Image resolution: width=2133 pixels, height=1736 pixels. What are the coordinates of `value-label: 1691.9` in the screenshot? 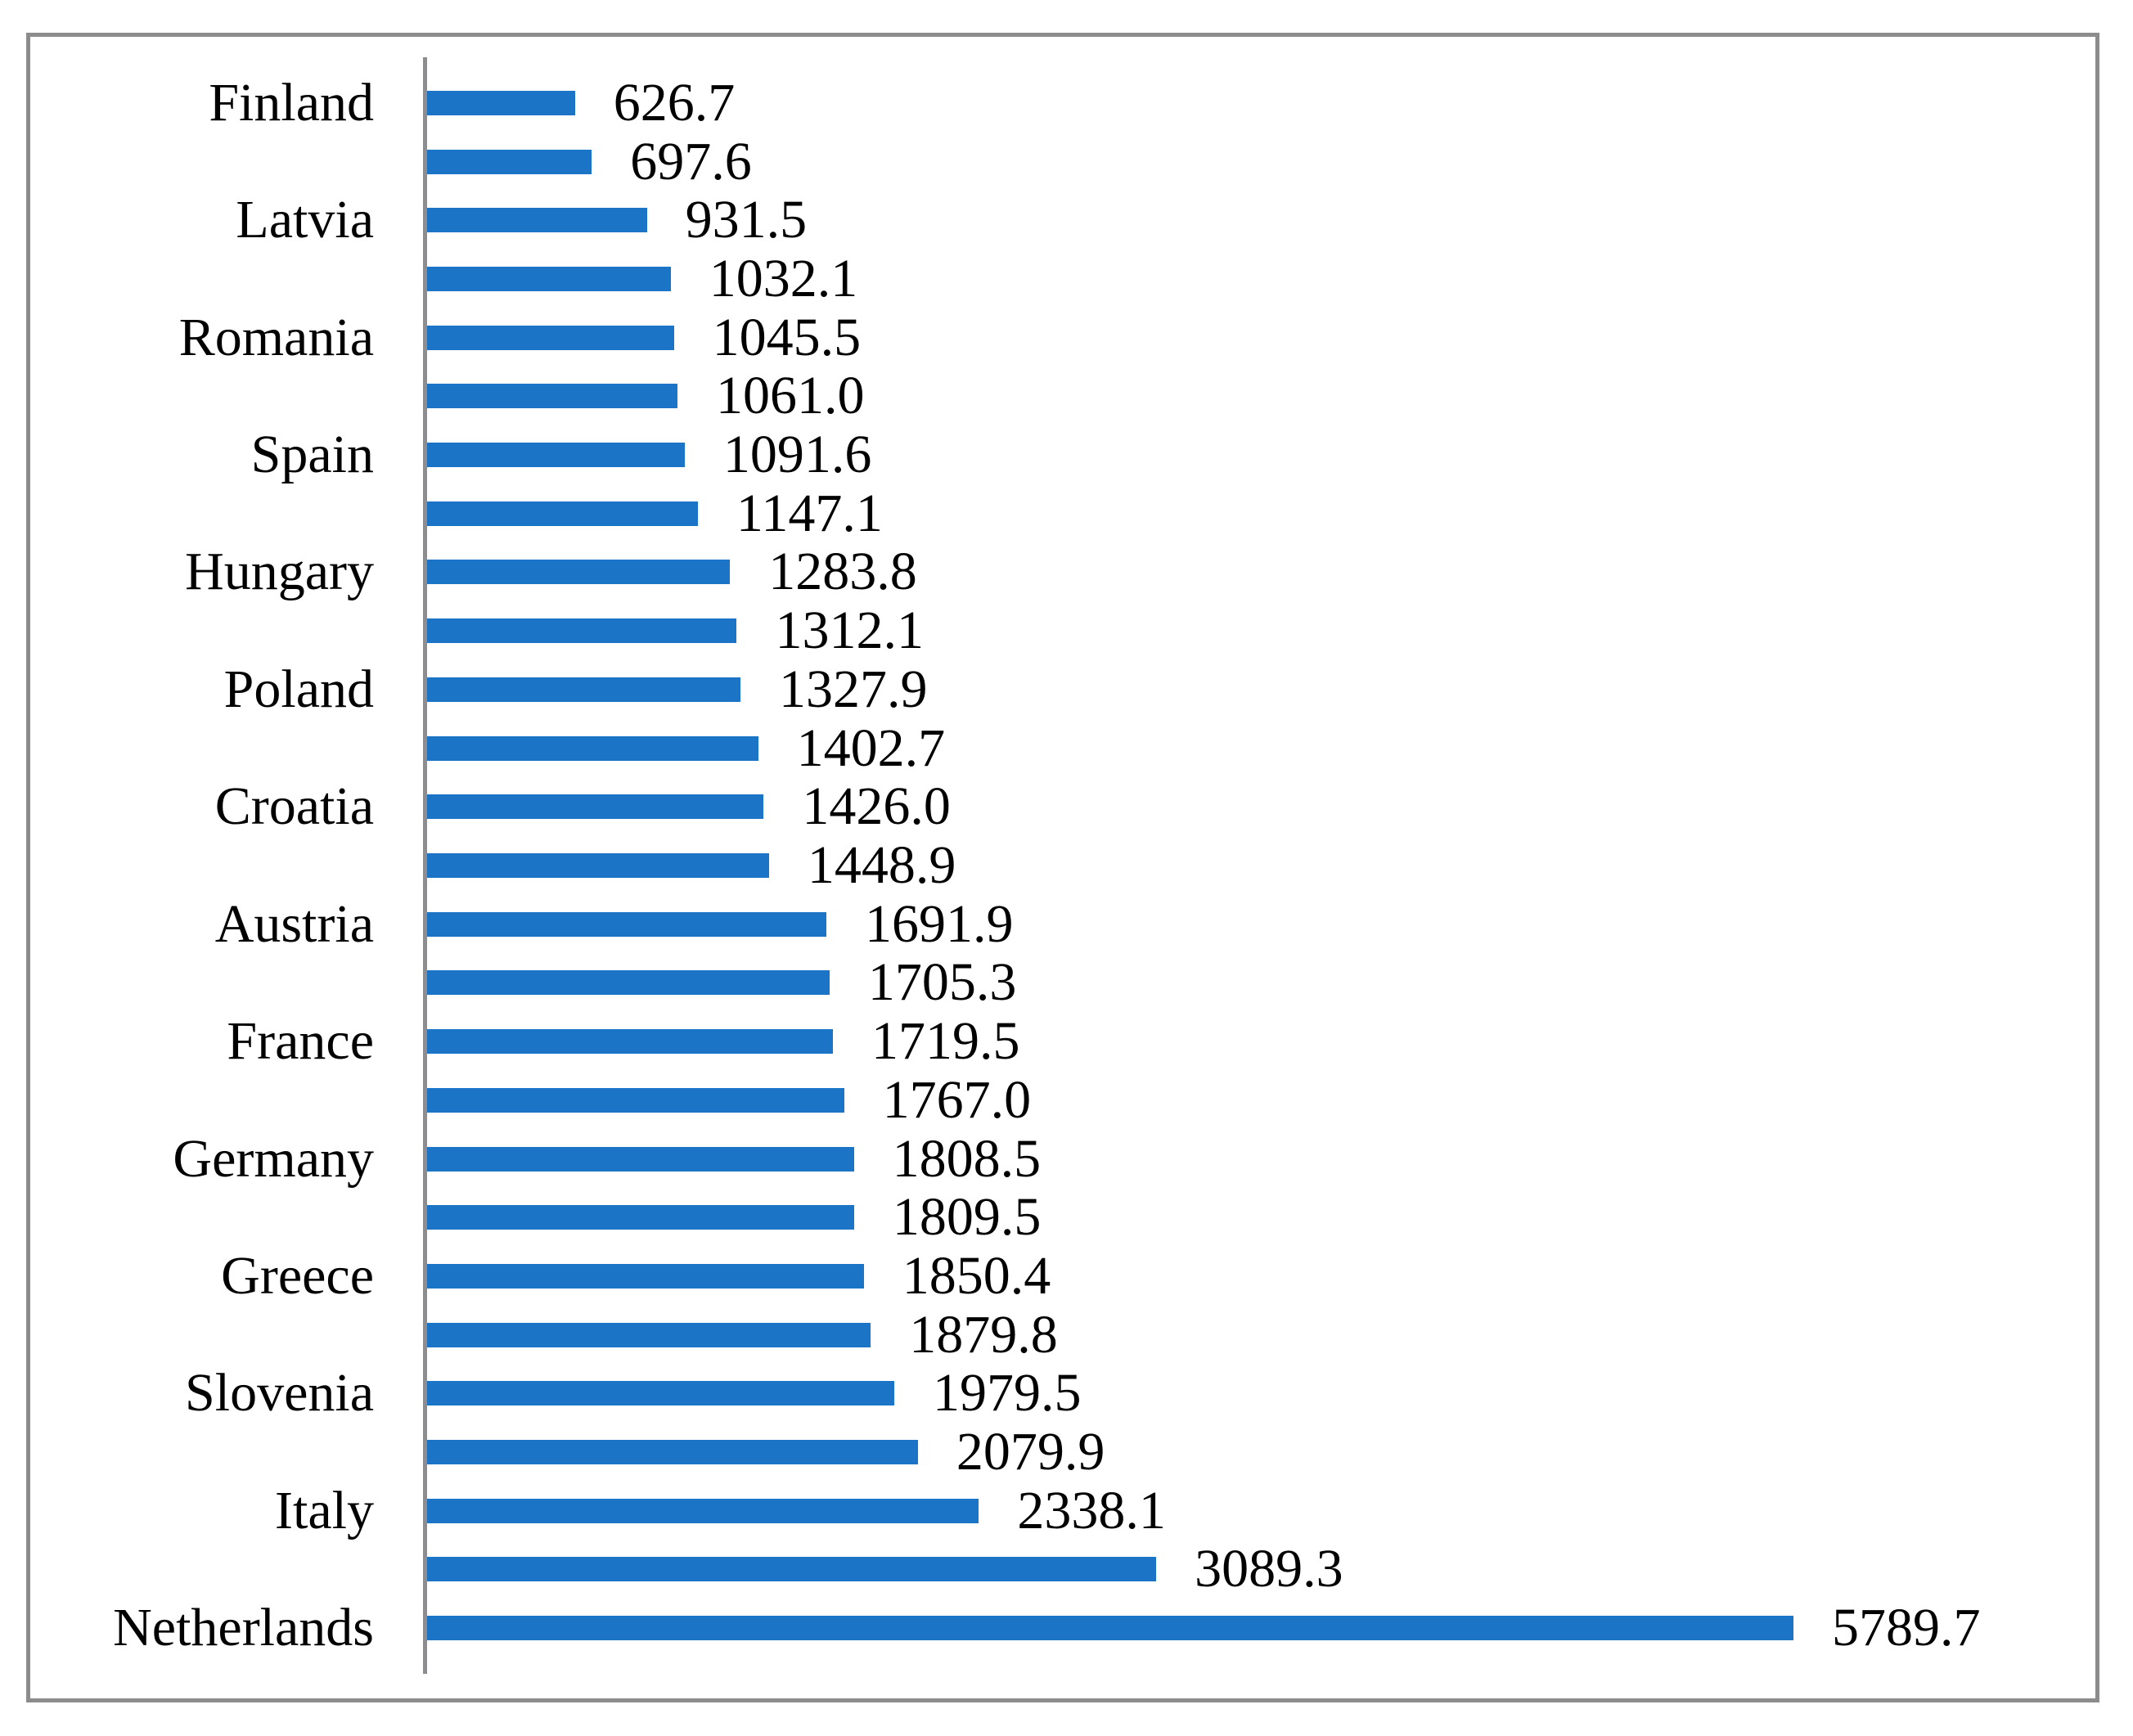 It's located at (940, 923).